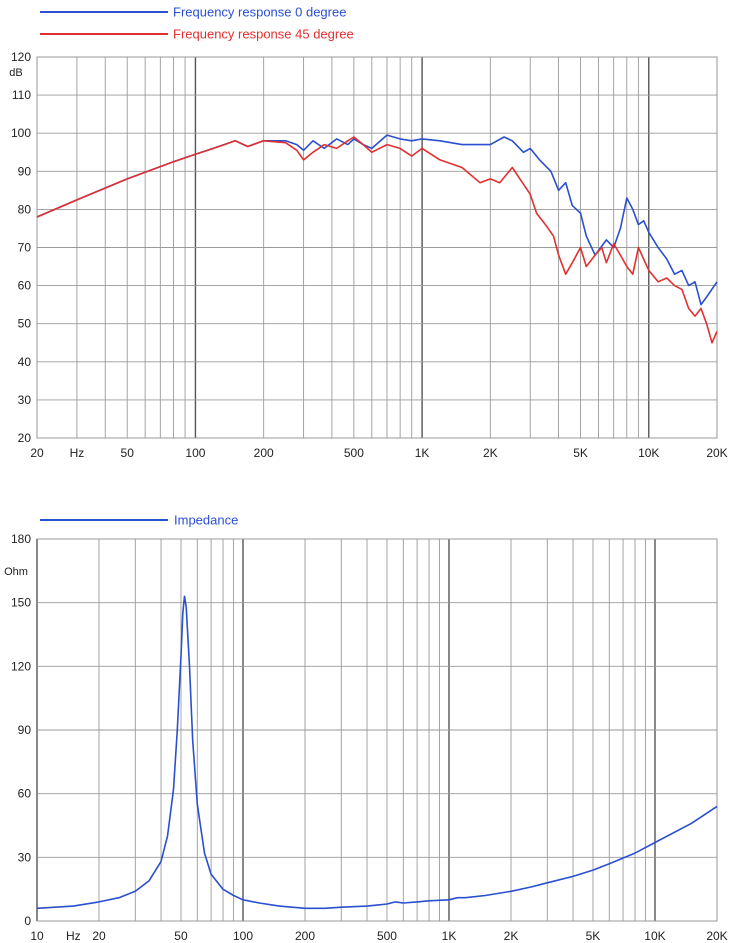 The width and height of the screenshot is (733, 943). What do you see at coordinates (25, 438) in the screenshot?
I see `y-tick-label: 20` at bounding box center [25, 438].